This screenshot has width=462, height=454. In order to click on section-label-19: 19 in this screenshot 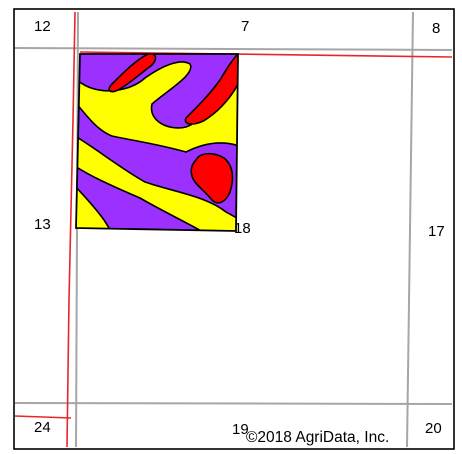, I will do `click(240, 429)`.